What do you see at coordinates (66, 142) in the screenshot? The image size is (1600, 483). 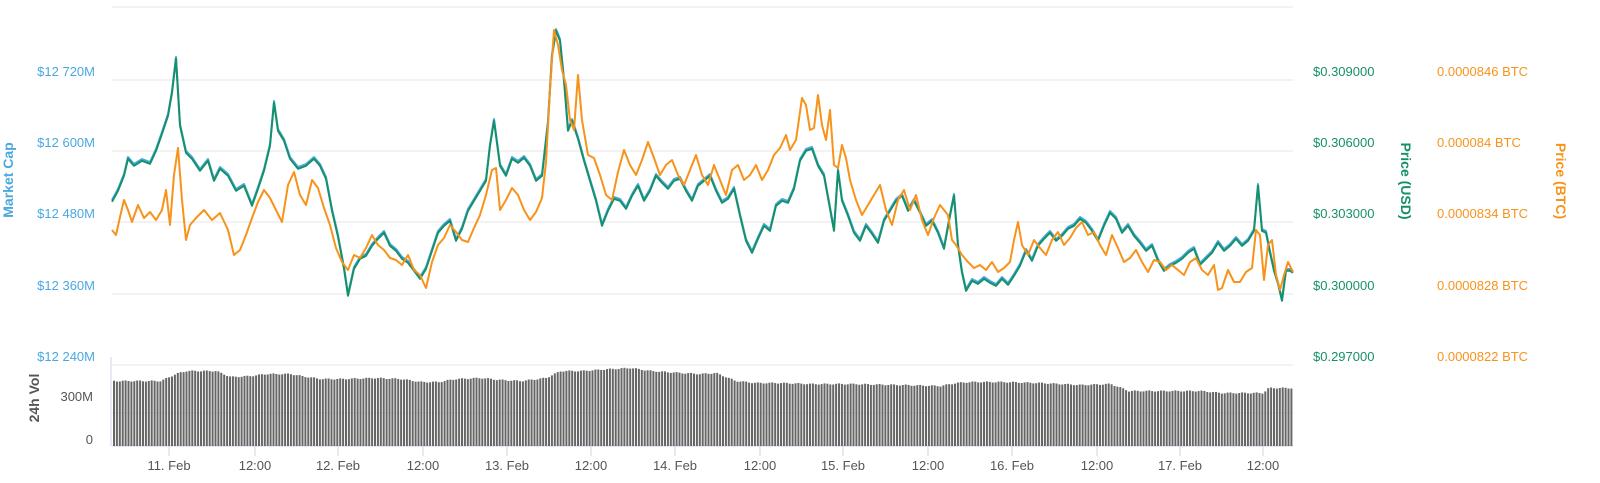 I see `market-cap-tick-label: $12 600M` at bounding box center [66, 142].